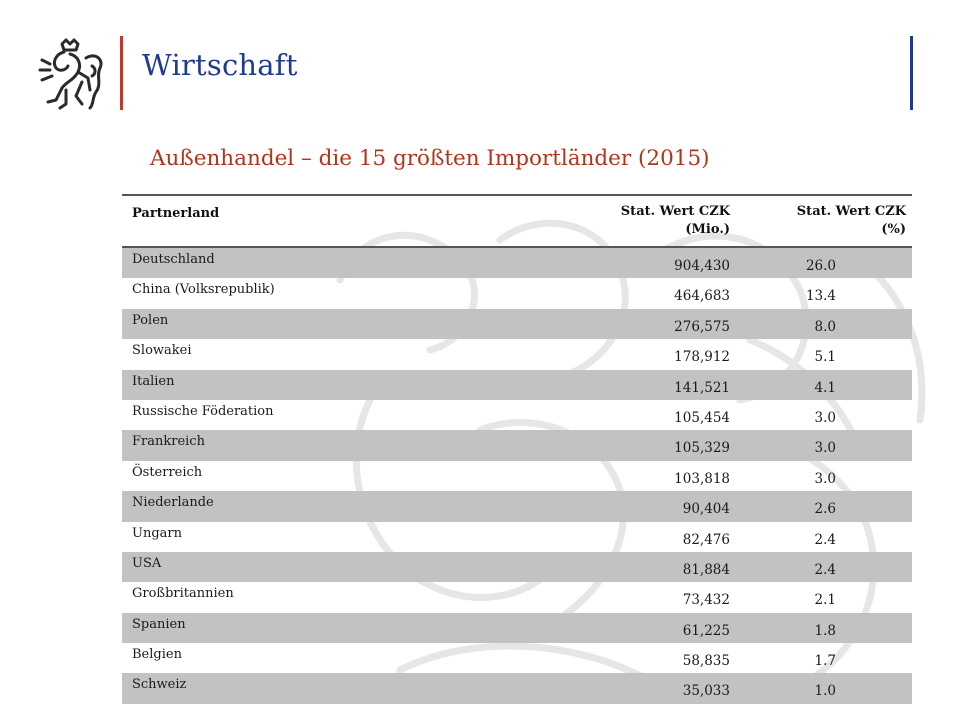 This screenshot has height=720, width=960. Describe the element at coordinates (893, 229) in the screenshot. I see `header-share-line2: (%)` at that location.